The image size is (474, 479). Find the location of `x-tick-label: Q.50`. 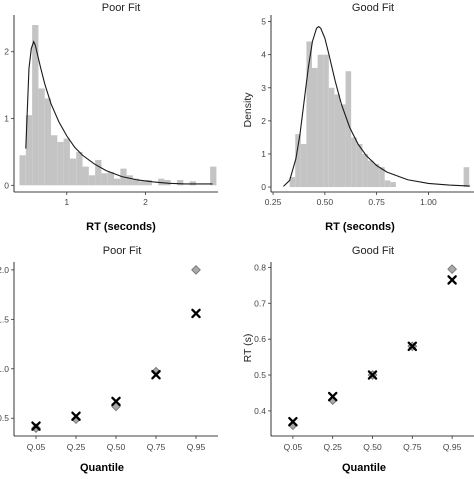

x-tick-label: Q.50 is located at coordinates (116, 447).